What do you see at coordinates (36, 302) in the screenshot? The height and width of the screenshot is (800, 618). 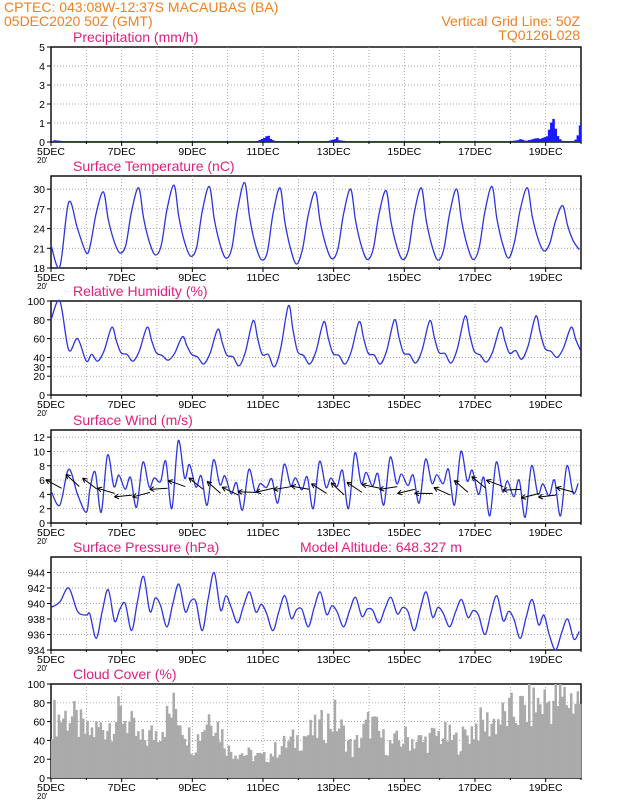 I see `y-tick-label: 100` at bounding box center [36, 302].